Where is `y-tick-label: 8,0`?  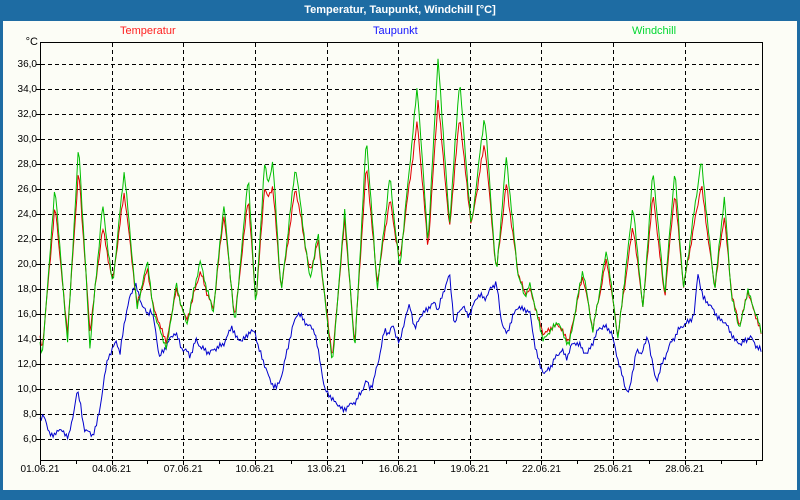 y-tick-label: 8,0 is located at coordinates (30, 414).